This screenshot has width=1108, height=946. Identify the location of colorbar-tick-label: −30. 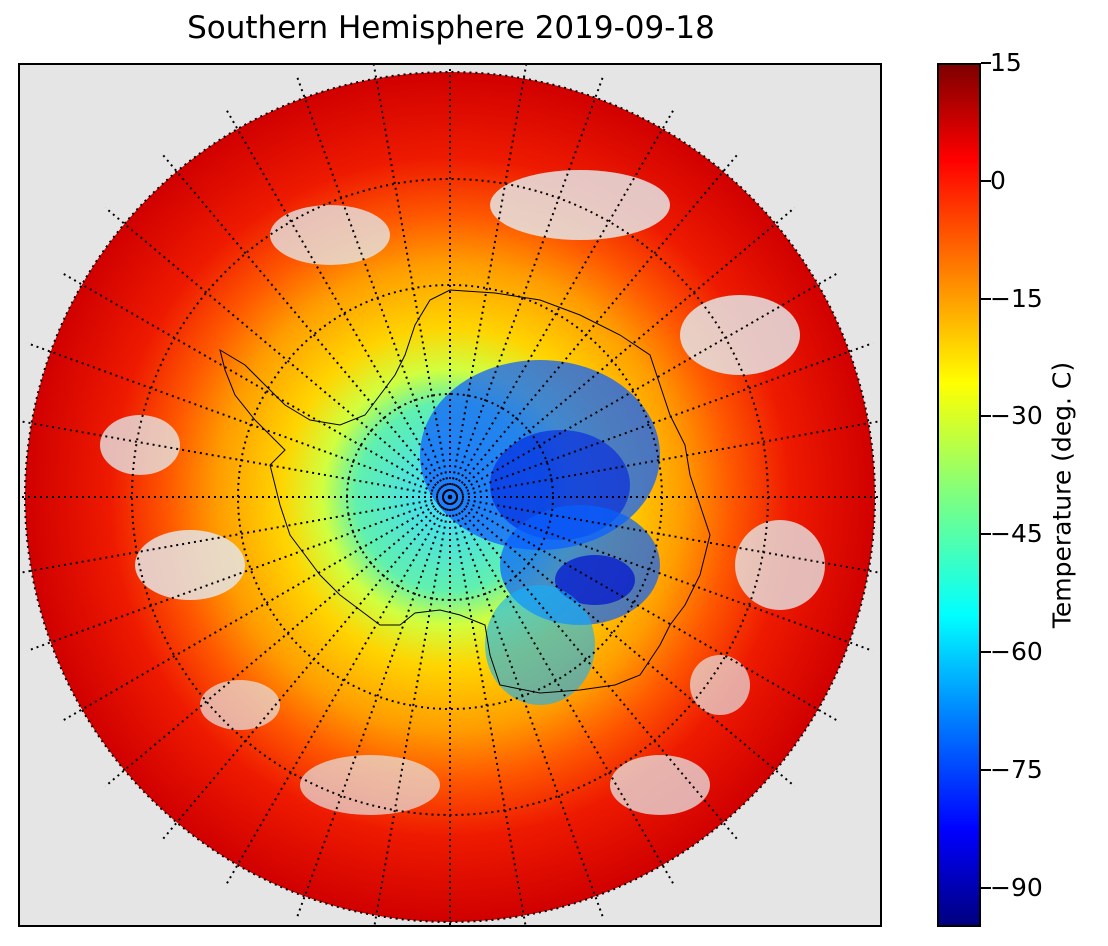
(1016, 416).